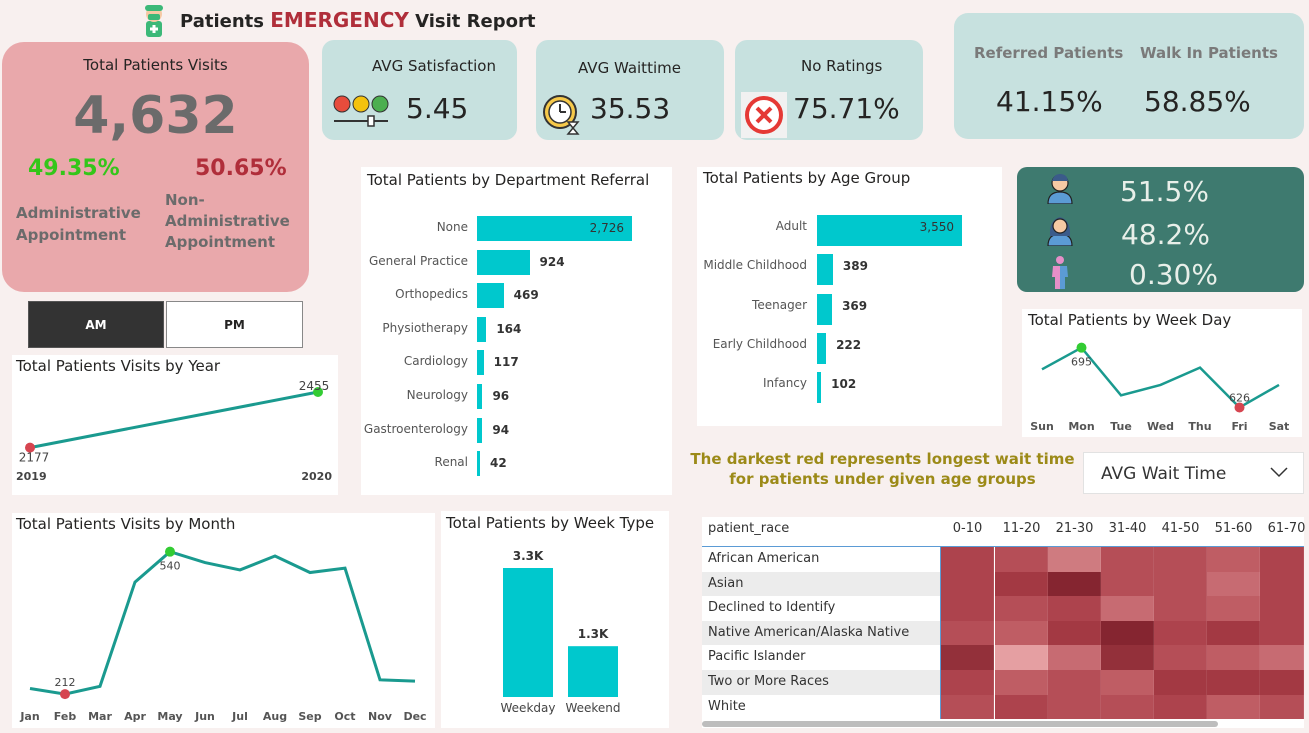 The width and height of the screenshot is (1309, 733). Describe the element at coordinates (425, 327) in the screenshot. I see `bar-category-label: Physiotherapy` at that location.